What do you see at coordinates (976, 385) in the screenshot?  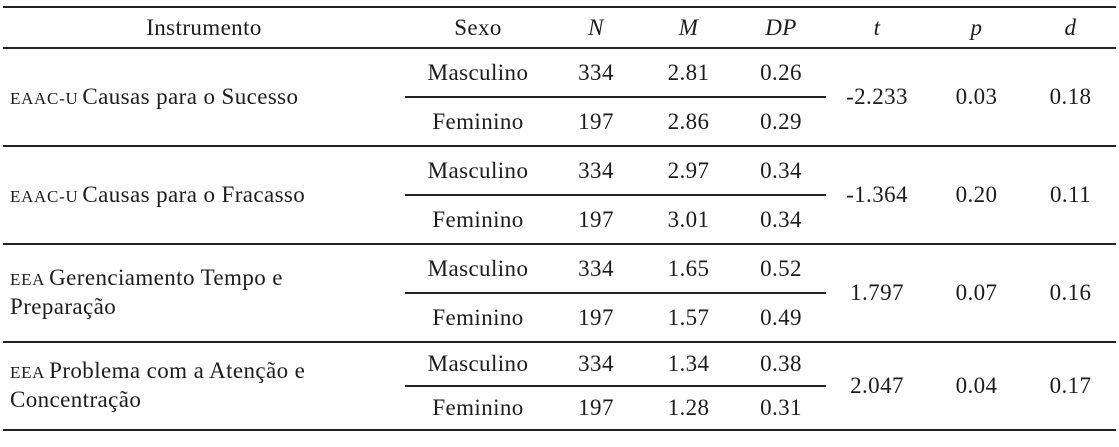 I see `p-cell: 0.04` at bounding box center [976, 385].